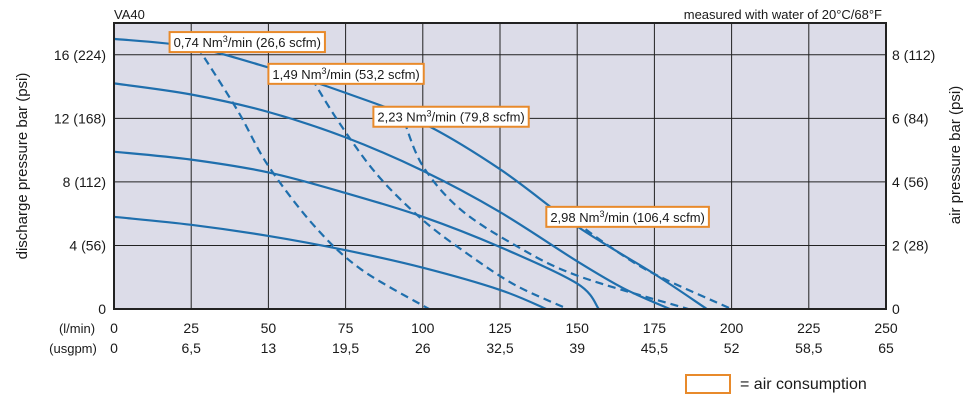  What do you see at coordinates (423, 328) in the screenshot?
I see `x-tick-label-lpm-4: 100` at bounding box center [423, 328].